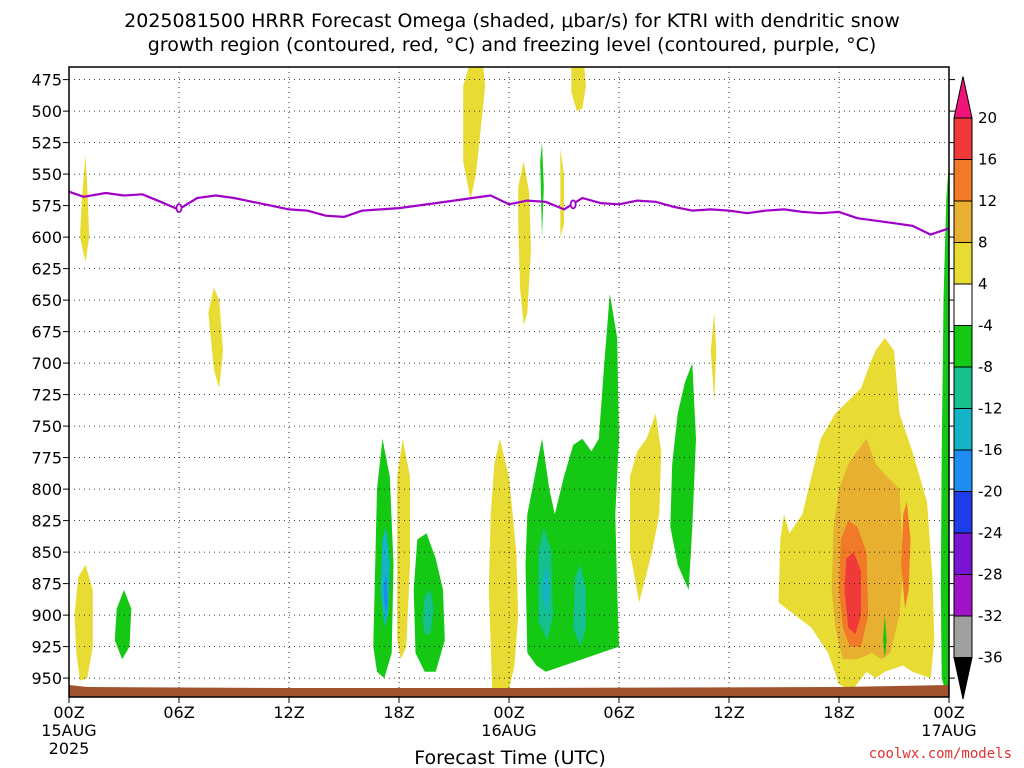 This screenshot has height=768, width=1024. Describe the element at coordinates (508, 730) in the screenshot. I see `x-tick-date: 16AUG` at that location.